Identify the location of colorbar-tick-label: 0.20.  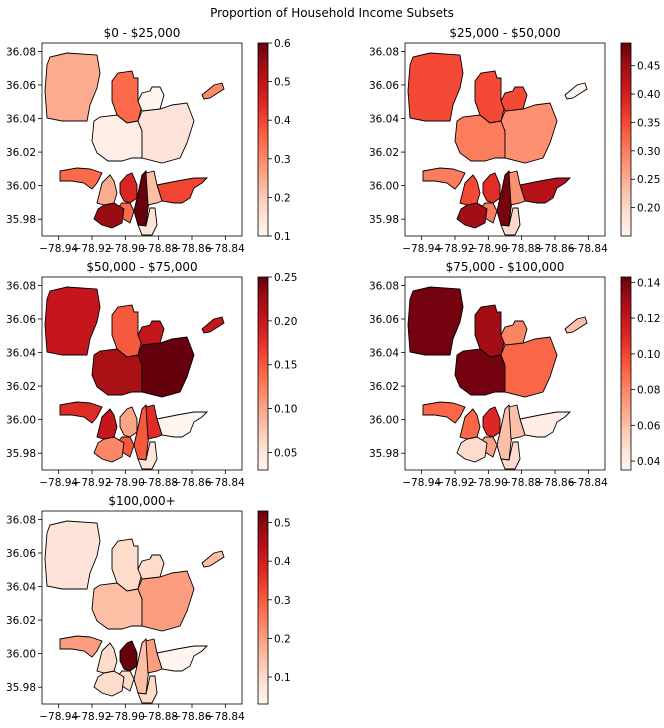
(648, 209).